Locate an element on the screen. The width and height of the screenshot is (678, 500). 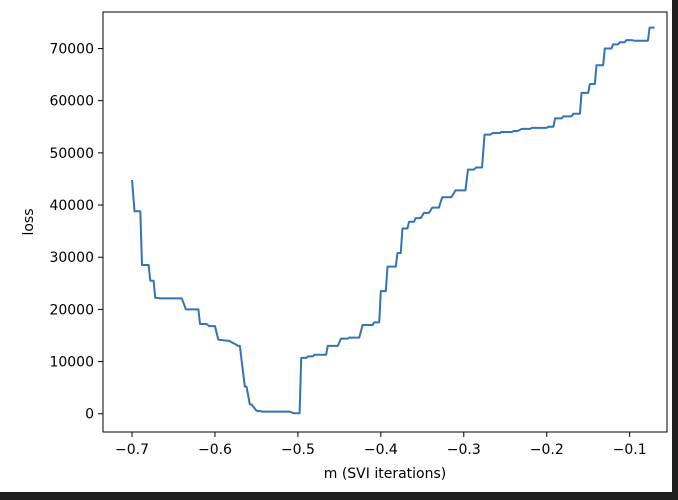
y-tick-label: 60000 is located at coordinates (71, 102).